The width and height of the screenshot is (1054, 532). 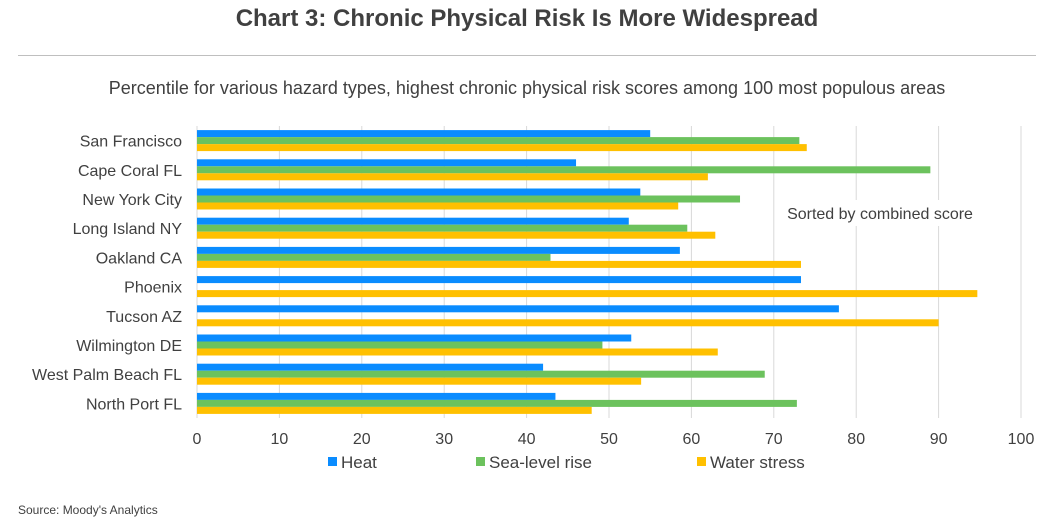 What do you see at coordinates (129, 346) in the screenshot?
I see `category-label: Wilmington DE` at bounding box center [129, 346].